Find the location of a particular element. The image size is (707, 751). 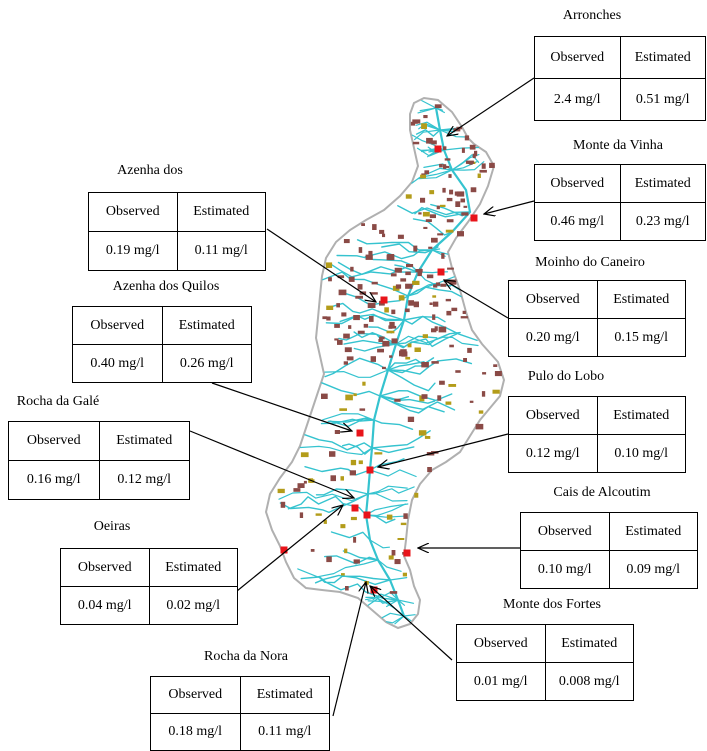

station-table: Observed Estimated 0.40 mg/l 0.26 mg/l is located at coordinates (162, 344).